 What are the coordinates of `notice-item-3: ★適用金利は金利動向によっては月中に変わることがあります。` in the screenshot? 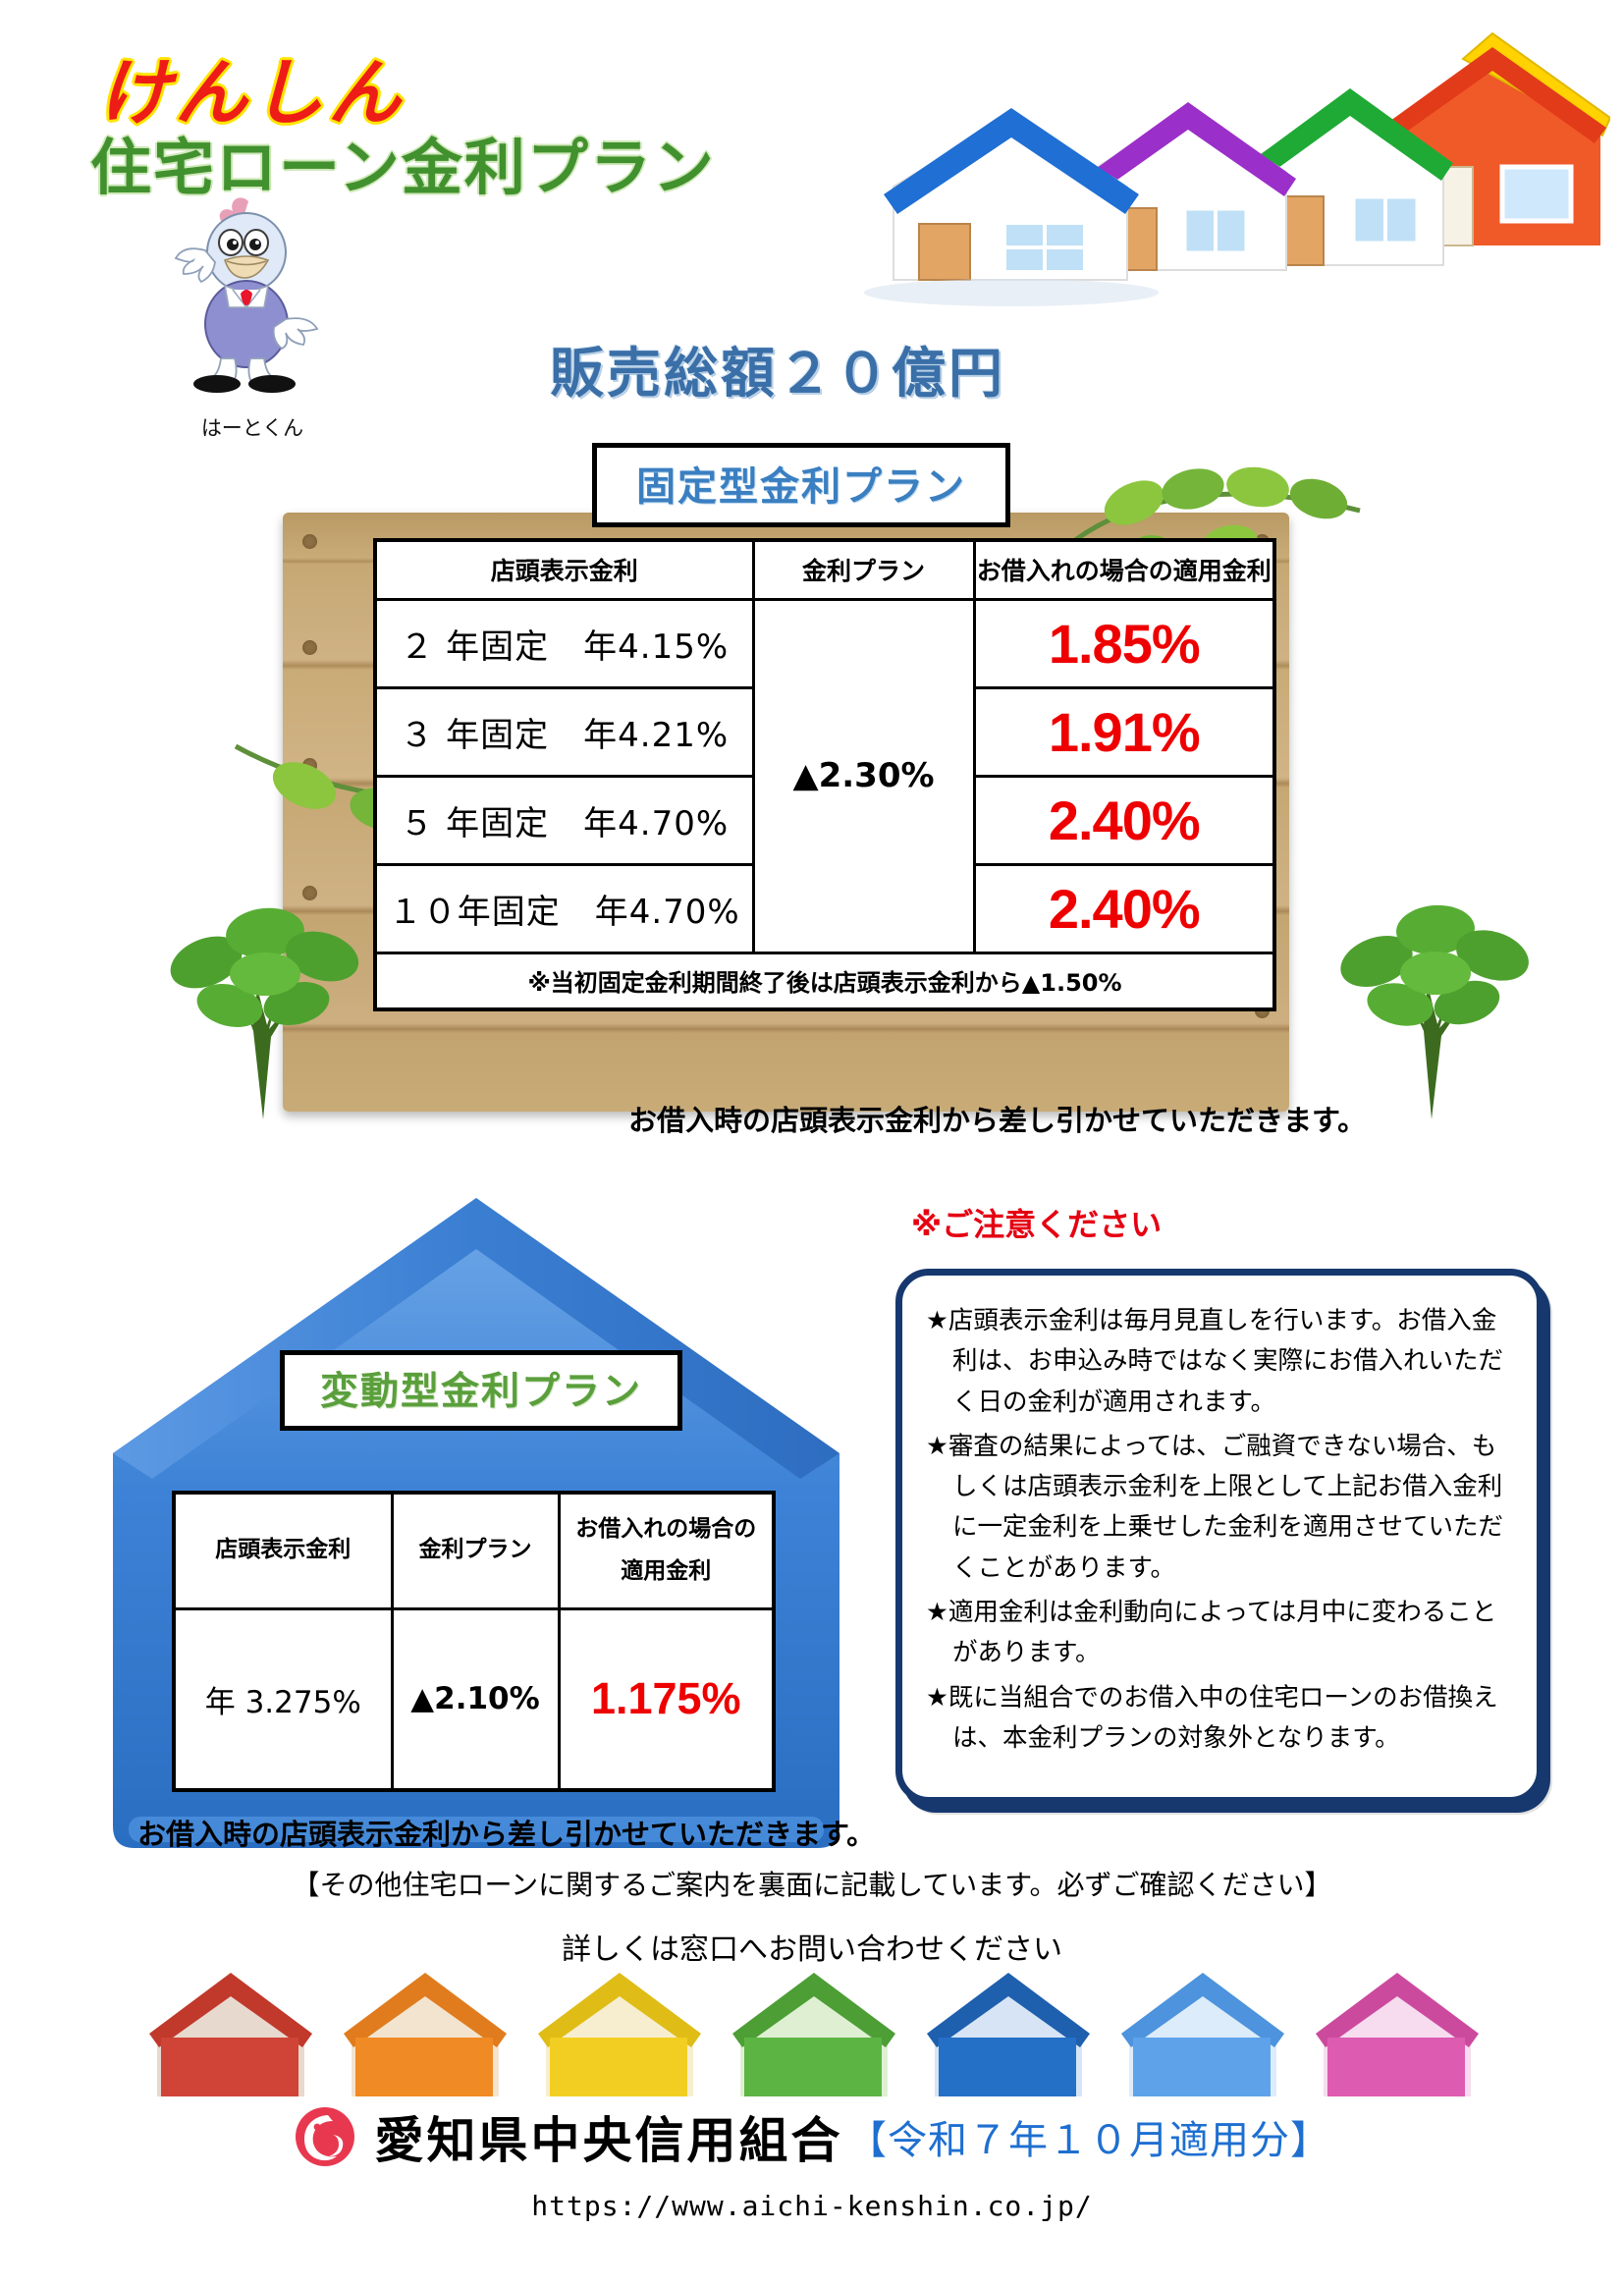 It's located at (1211, 1633).